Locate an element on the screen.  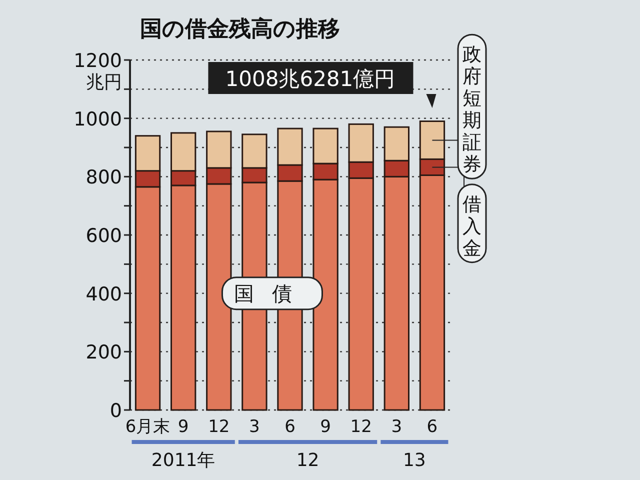
y-tick-label: 0 is located at coordinates (116, 411).